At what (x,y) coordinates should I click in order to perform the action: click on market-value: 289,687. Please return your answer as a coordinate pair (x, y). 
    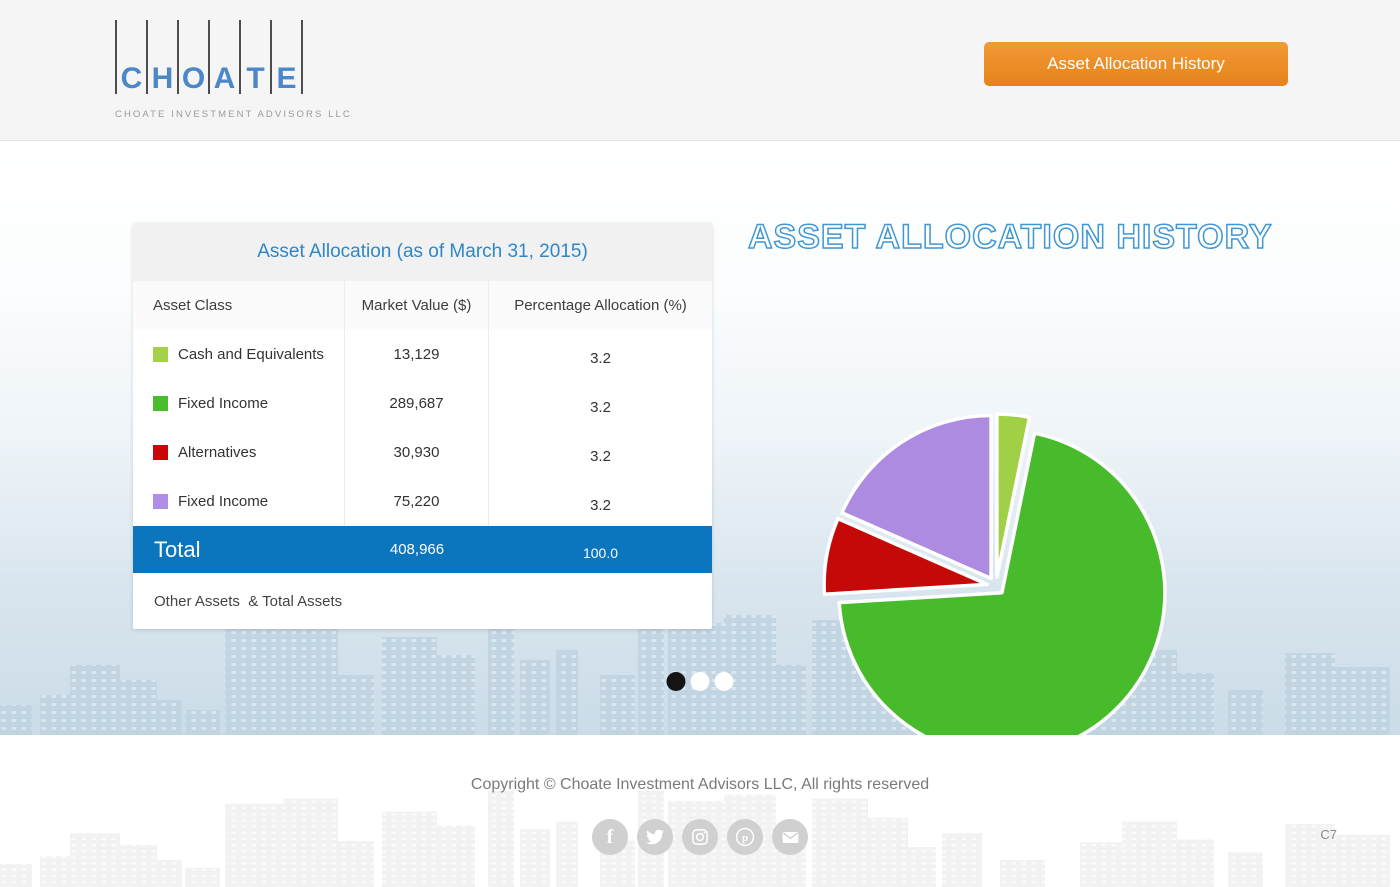
    Looking at the image, I should click on (417, 403).